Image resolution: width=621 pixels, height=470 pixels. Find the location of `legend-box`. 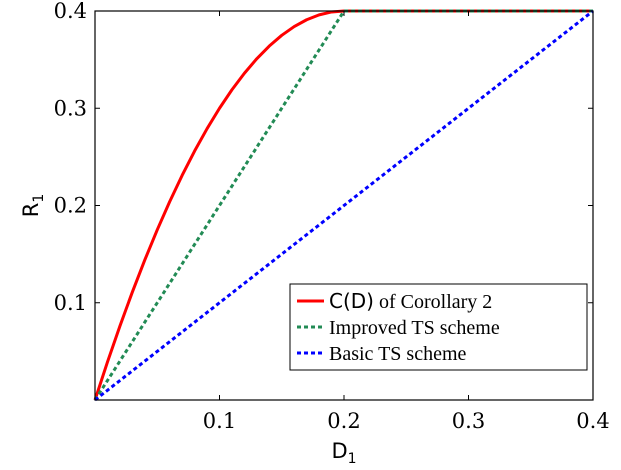

legend-box is located at coordinates (438, 327).